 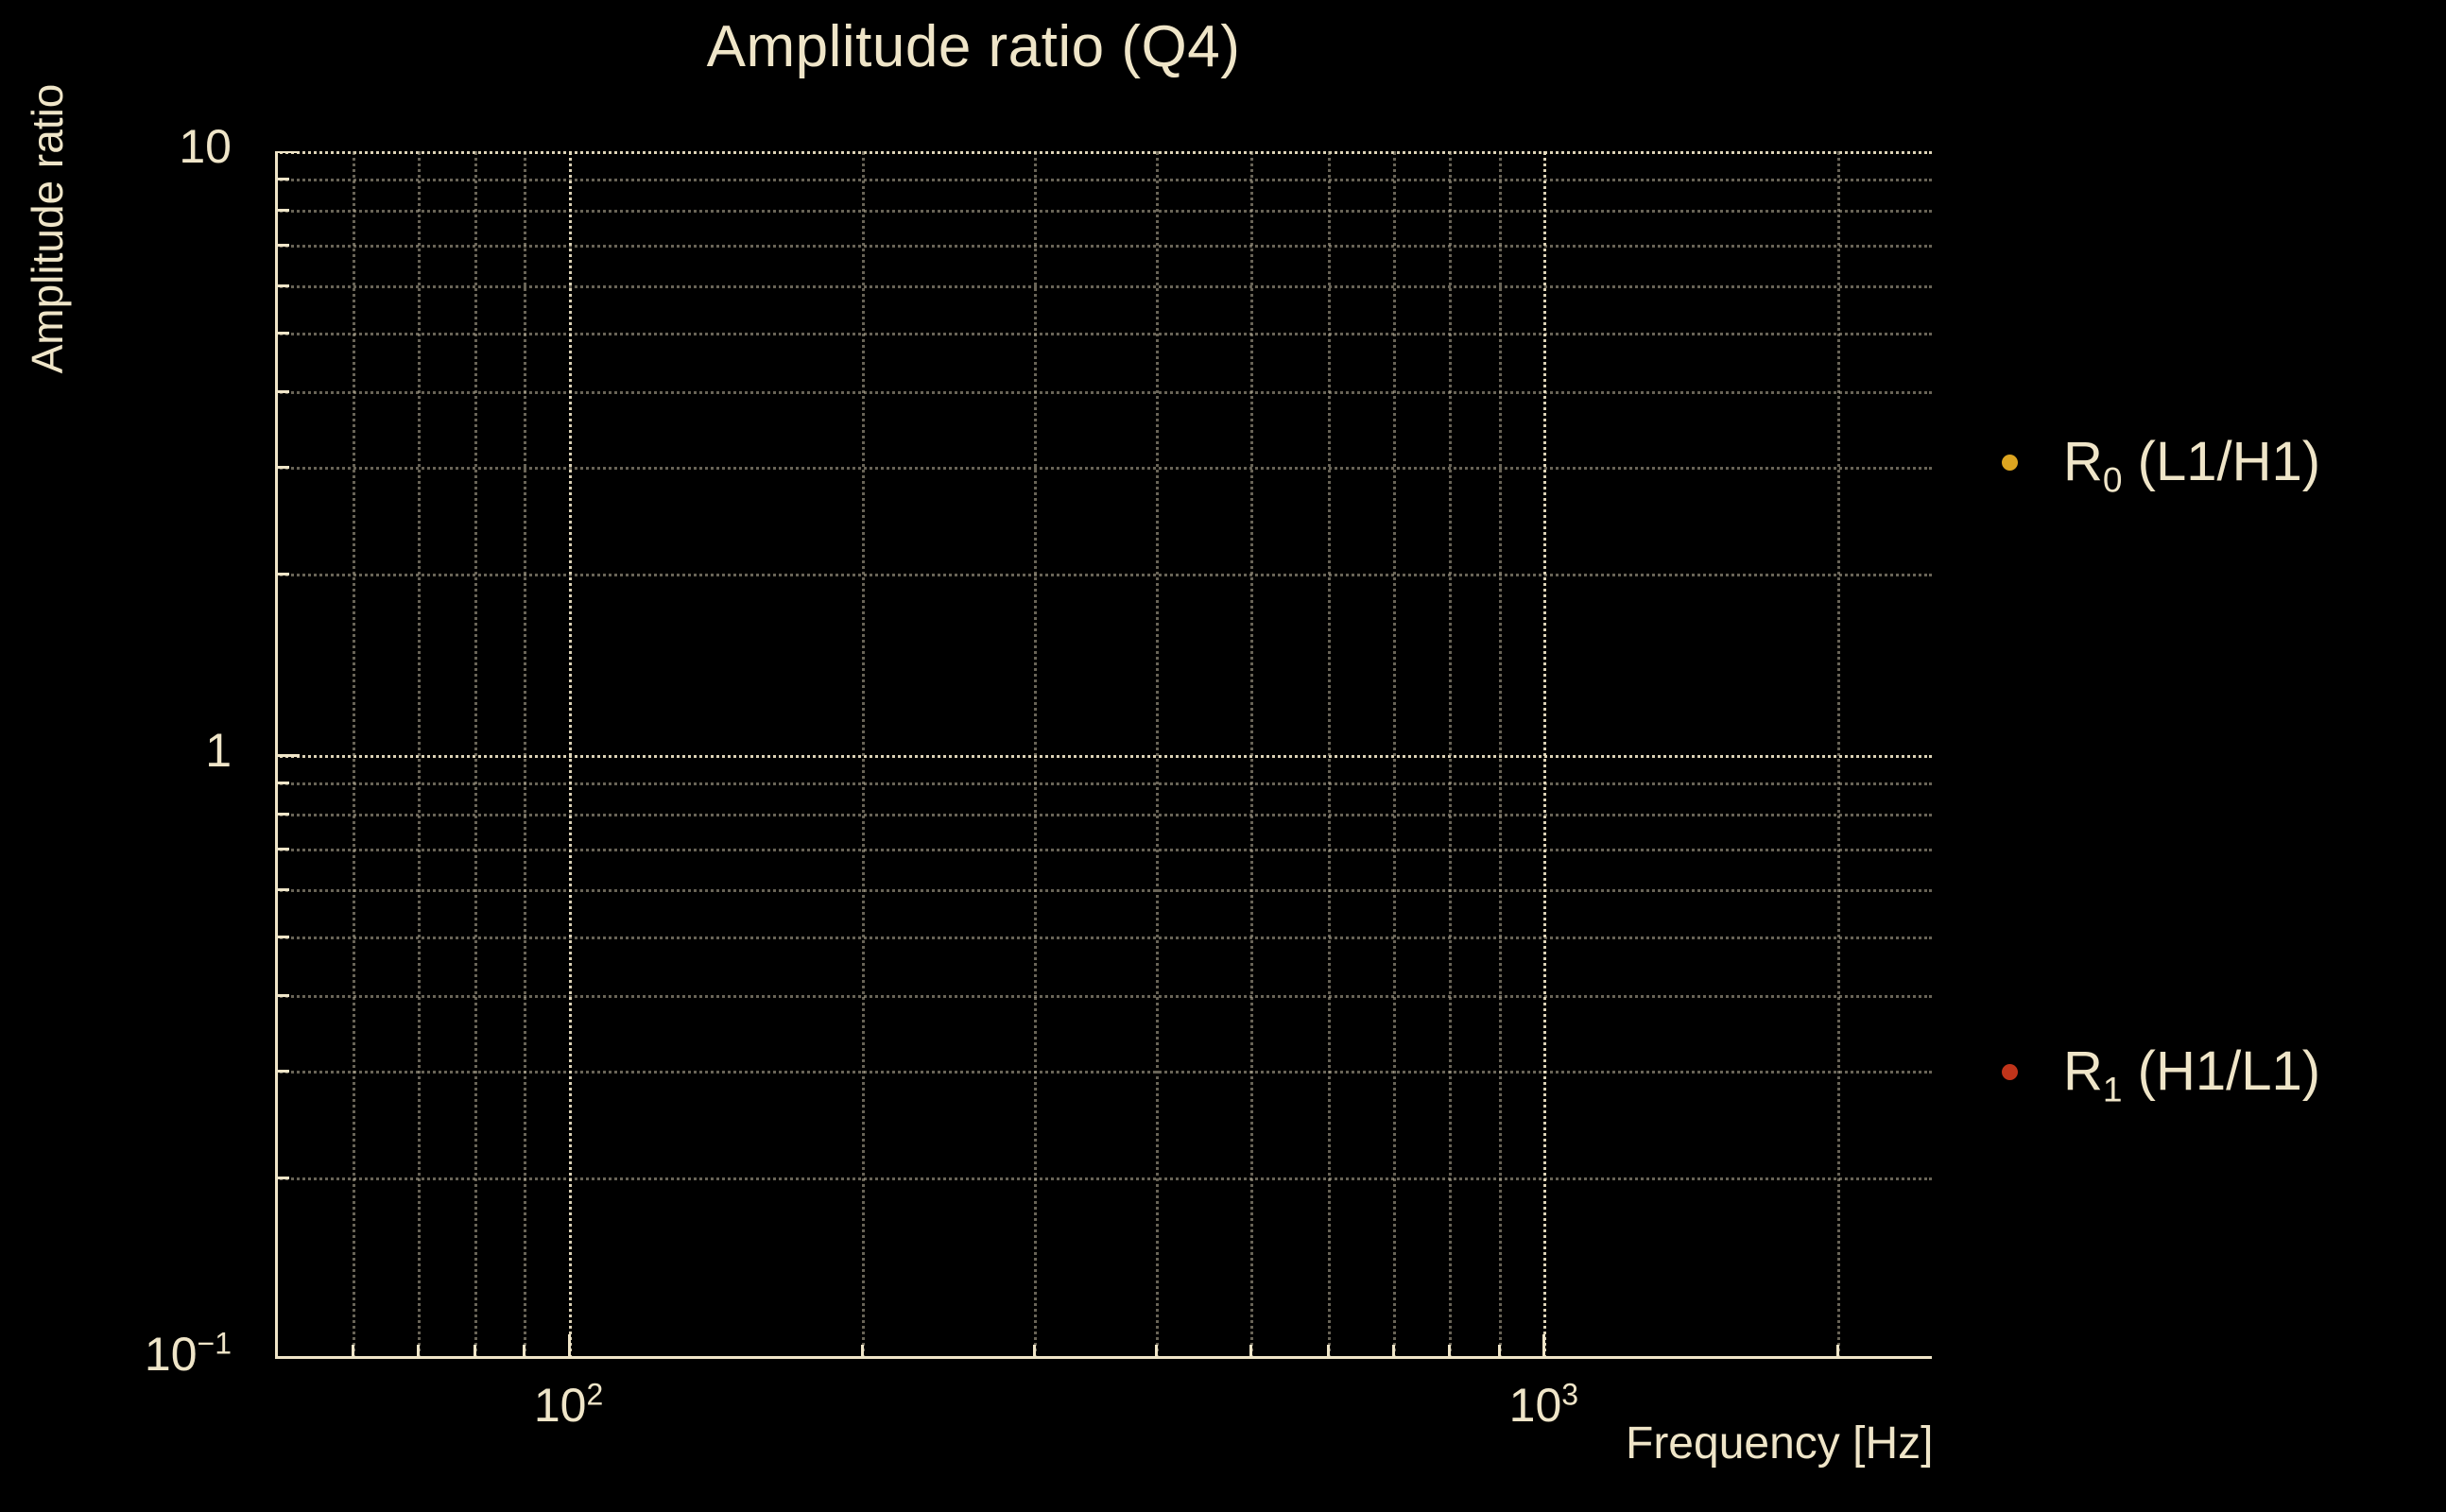 What do you see at coordinates (1544, 1404) in the screenshot?
I see `x-tick-label-1: 10³` at bounding box center [1544, 1404].